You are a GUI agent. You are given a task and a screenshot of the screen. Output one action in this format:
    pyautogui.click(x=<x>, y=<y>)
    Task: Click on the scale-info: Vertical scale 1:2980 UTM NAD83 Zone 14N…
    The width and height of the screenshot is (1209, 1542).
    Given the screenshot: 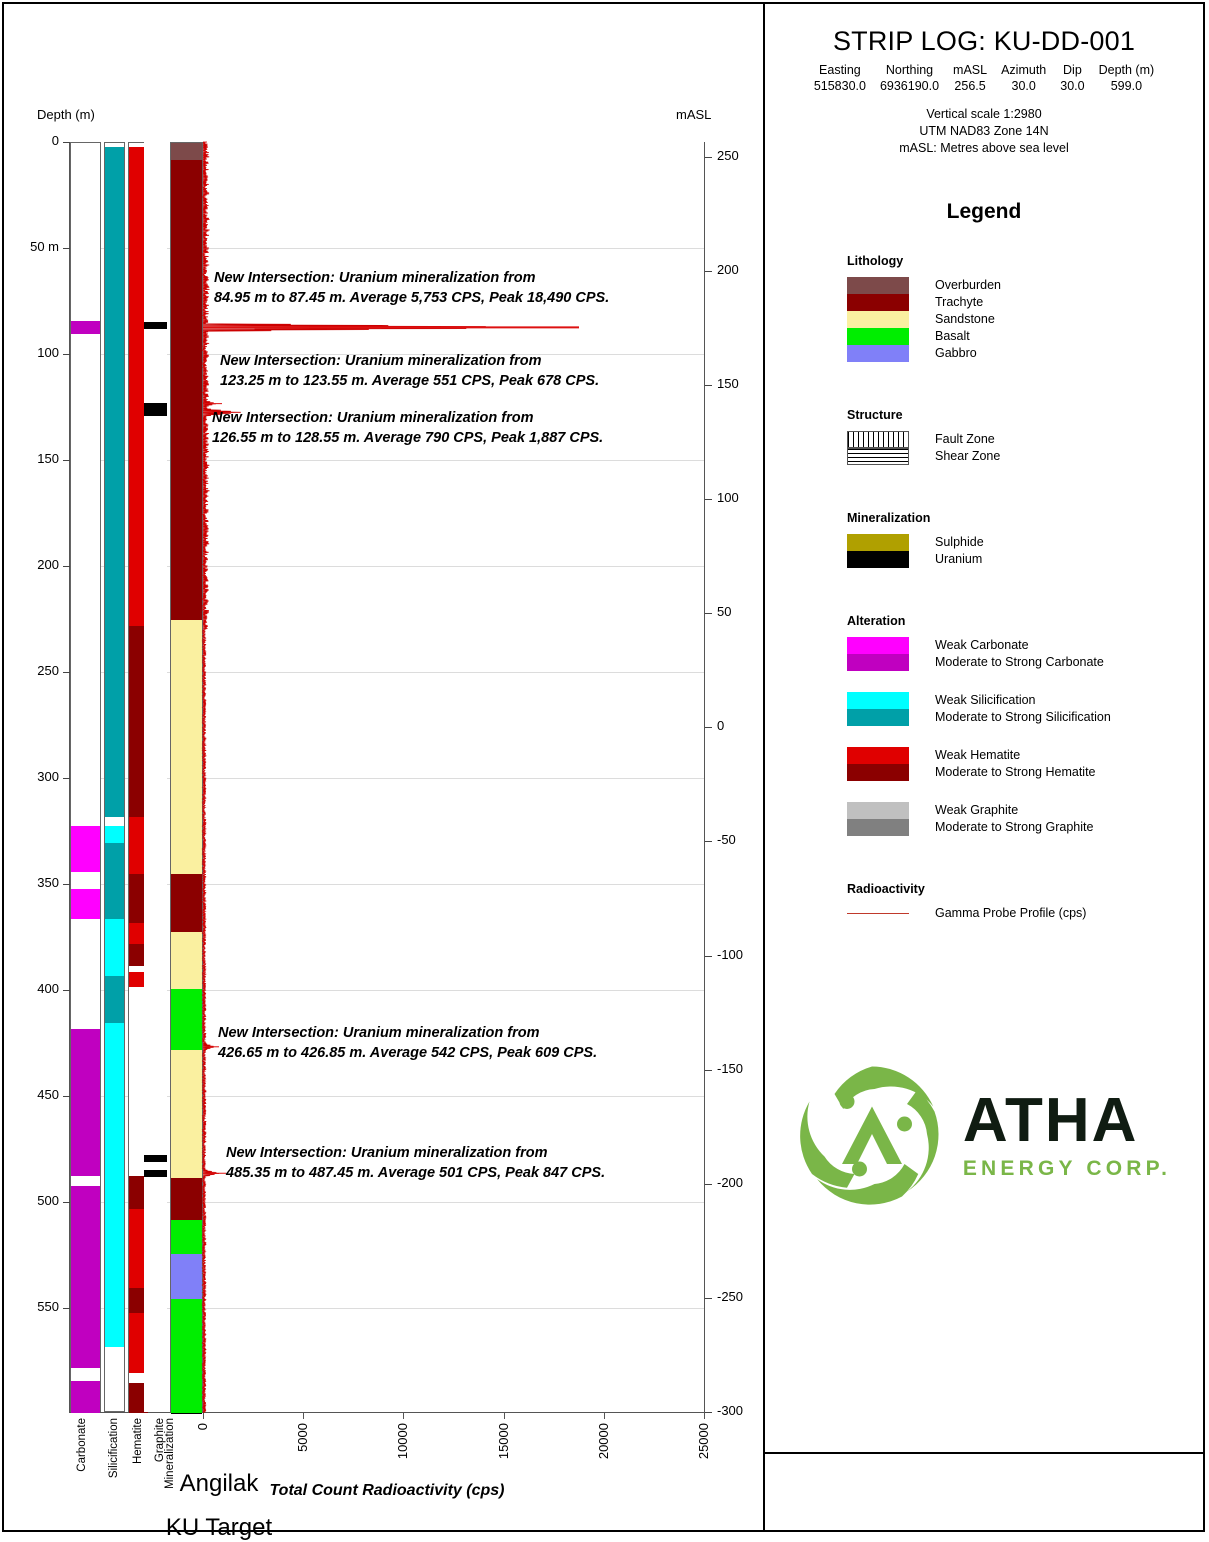 What is the action you would take?
    pyautogui.click(x=984, y=131)
    